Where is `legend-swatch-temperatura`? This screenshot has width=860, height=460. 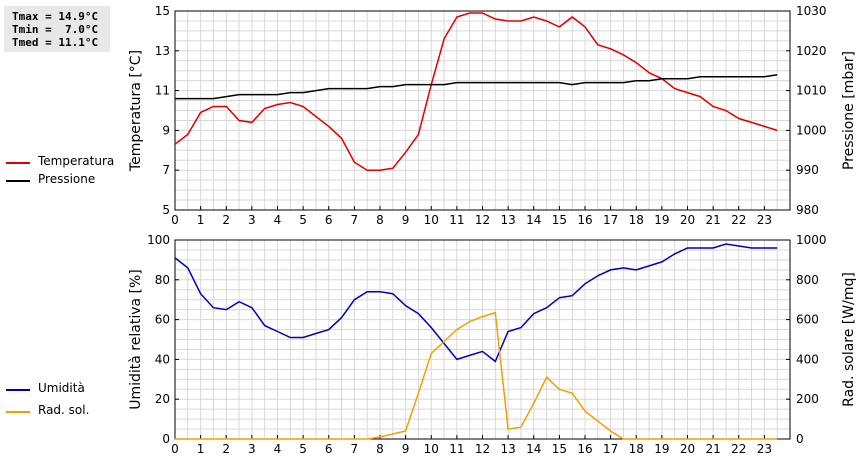
legend-swatch-temperatura is located at coordinates (18, 163).